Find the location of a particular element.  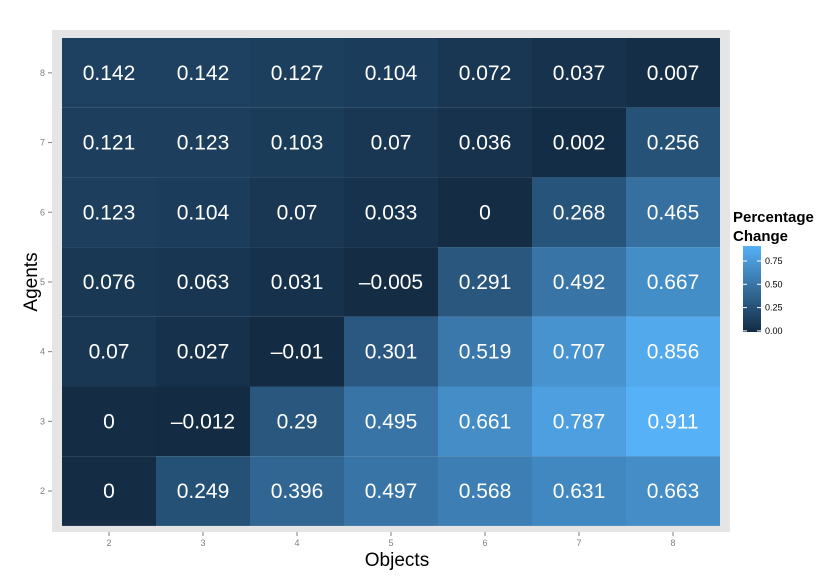

heatmap-cell-label: 0.497 is located at coordinates (391, 491).